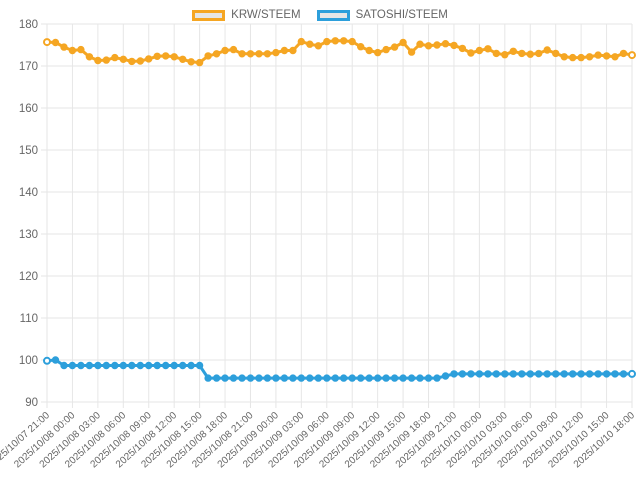 The height and width of the screenshot is (480, 640). I want to click on legend-label-satoshi-steem: SATOSHI/STEEM, so click(401, 15).